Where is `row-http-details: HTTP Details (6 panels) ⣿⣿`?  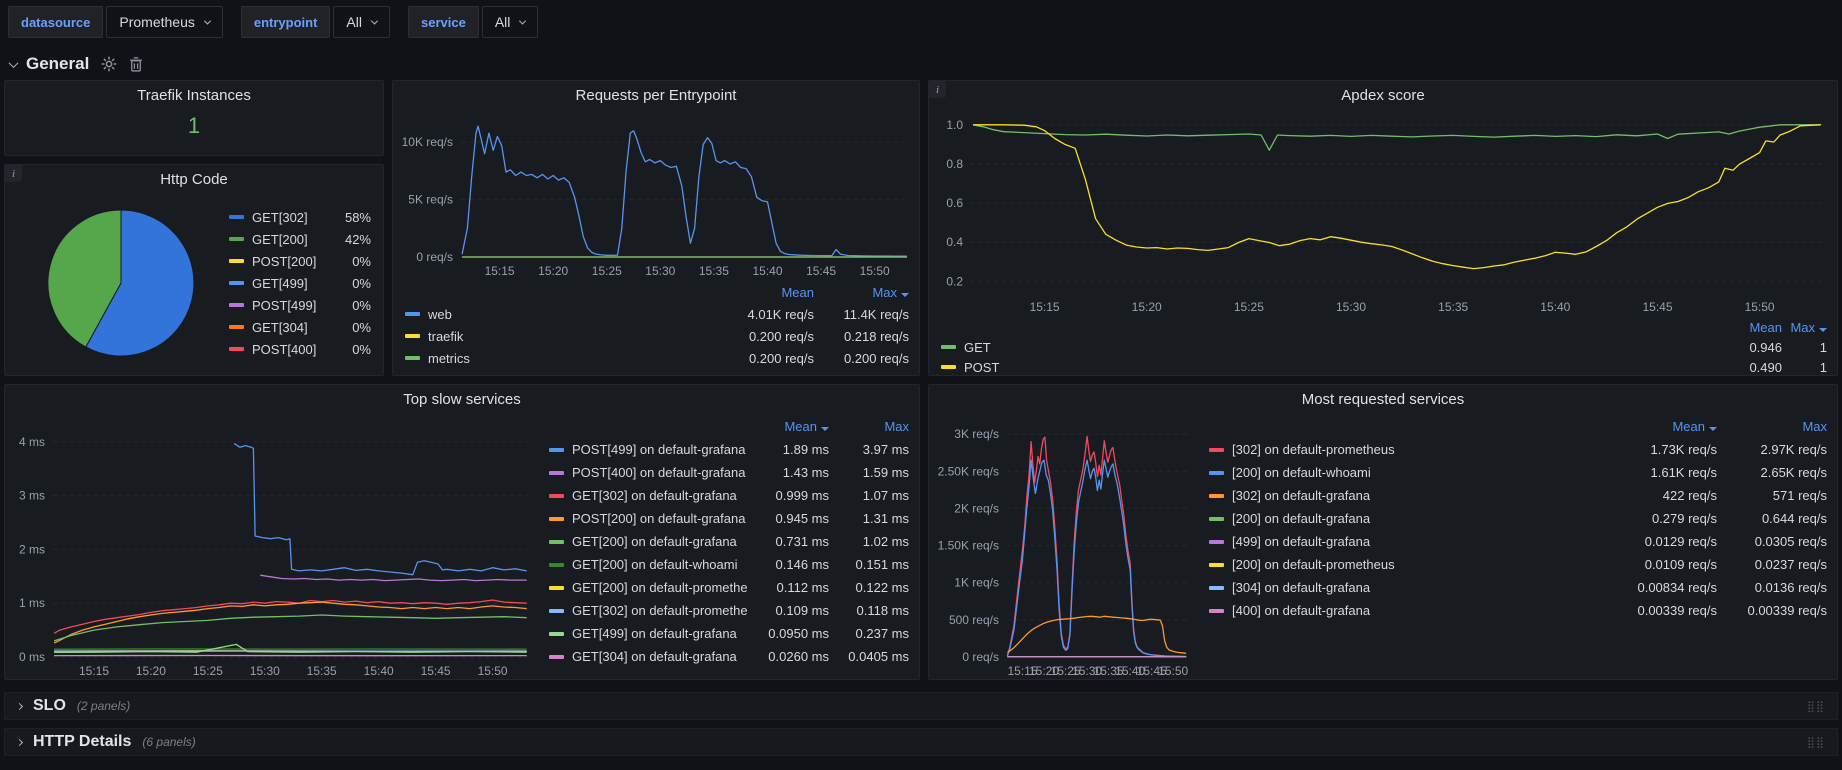 row-http-details: HTTP Details (6 panels) ⣿⣿ is located at coordinates (921, 742).